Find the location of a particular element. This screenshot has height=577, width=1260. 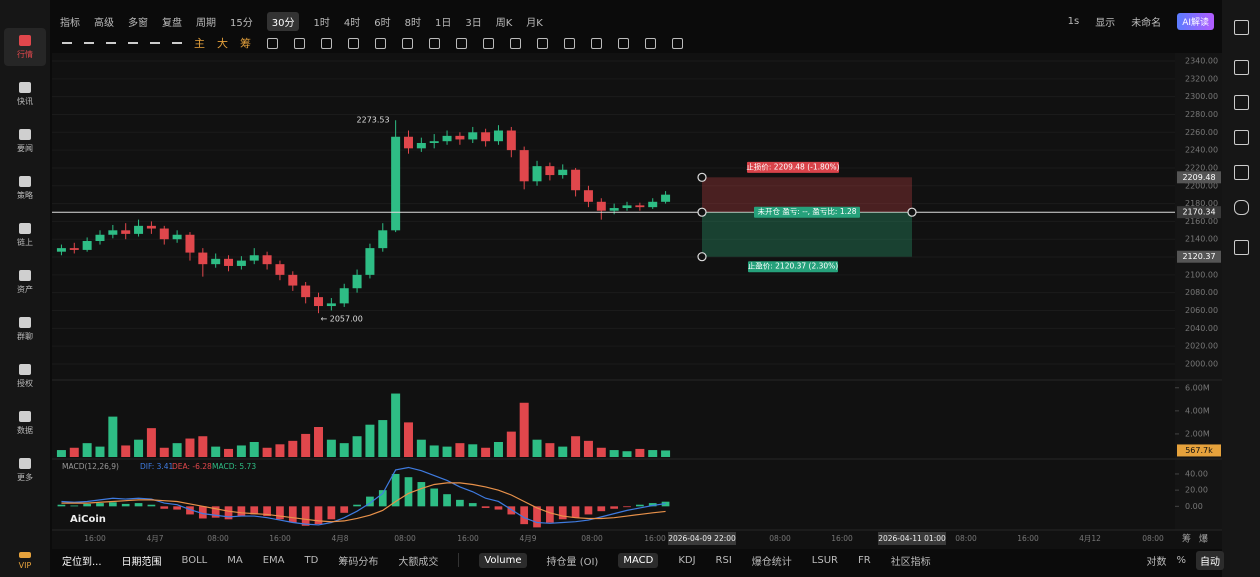

toolbar-tab: 1时 is located at coordinates (321, 23).